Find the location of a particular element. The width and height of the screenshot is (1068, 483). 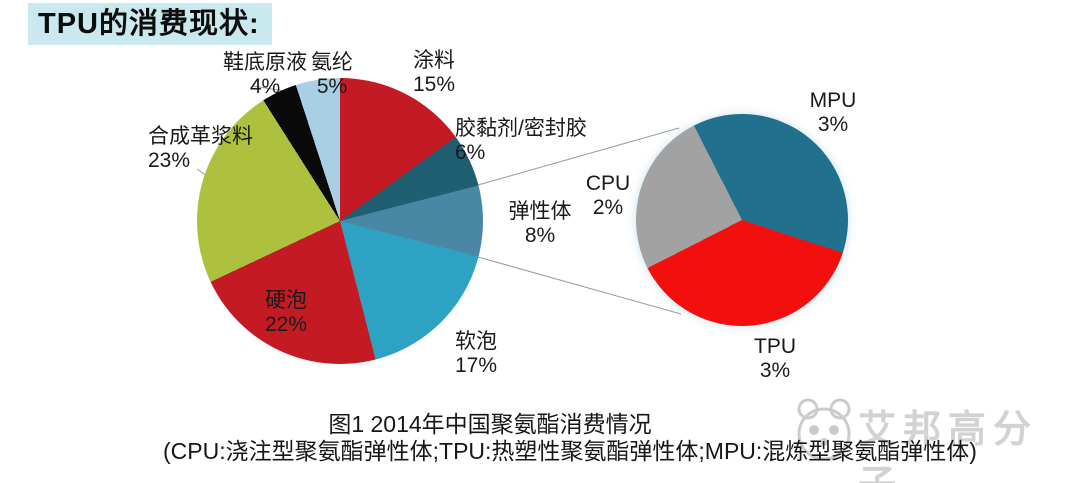

figure-caption: 图1 2014年中国聚氨酯消费情况 is located at coordinates (490, 424).